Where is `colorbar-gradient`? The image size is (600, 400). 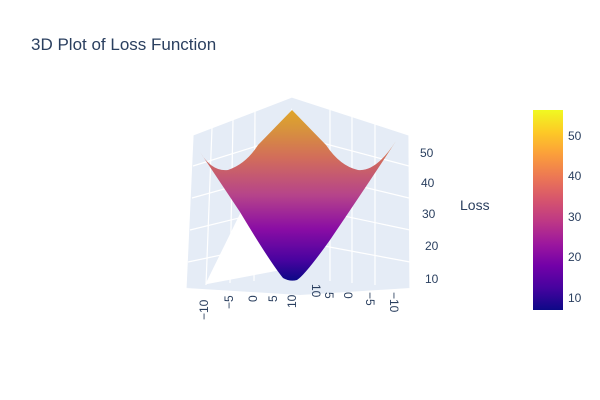 colorbar-gradient is located at coordinates (548, 210).